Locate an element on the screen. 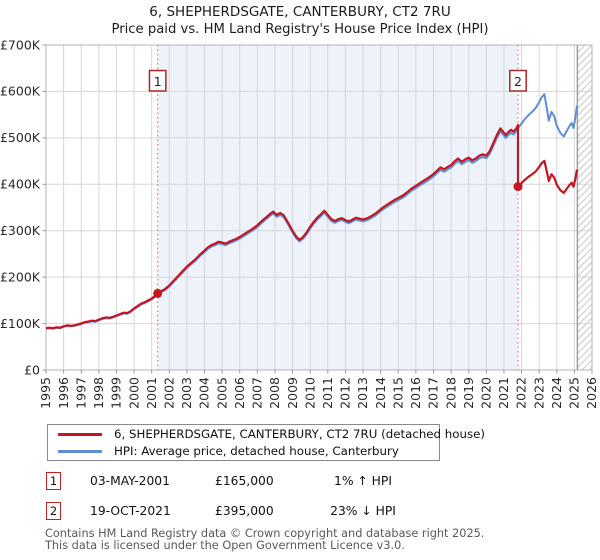 The width and height of the screenshot is (600, 560). svg-text: 2010 is located at coordinates (309, 393).